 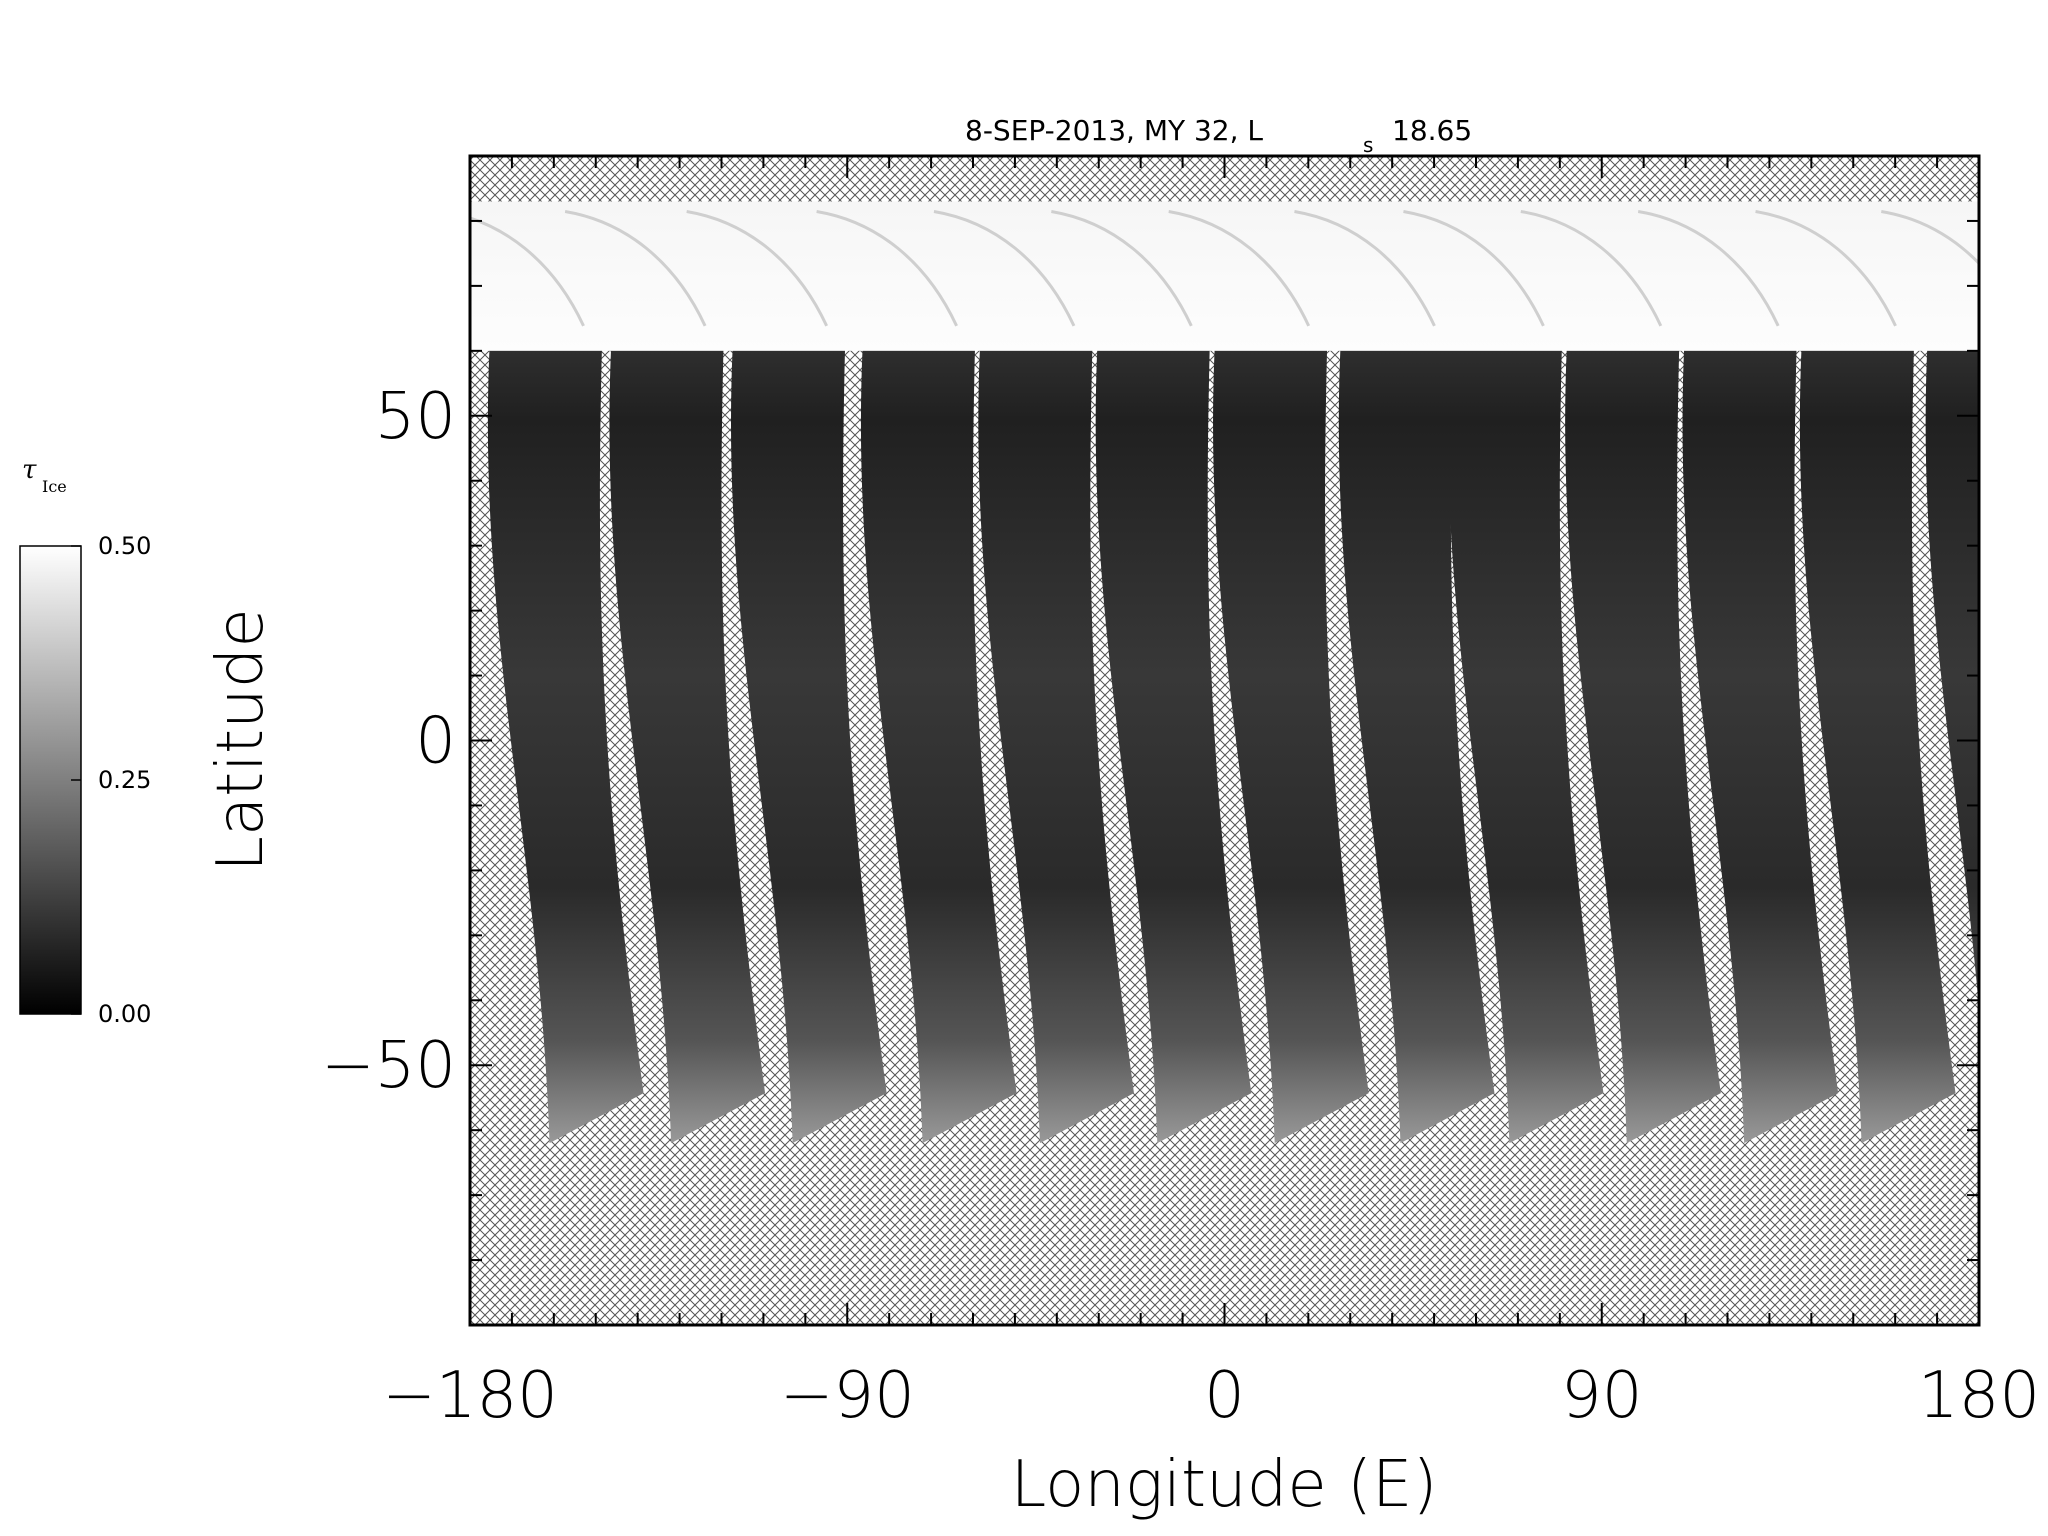 What do you see at coordinates (1368, 145) in the screenshot?
I see `title-subscript: s` at bounding box center [1368, 145].